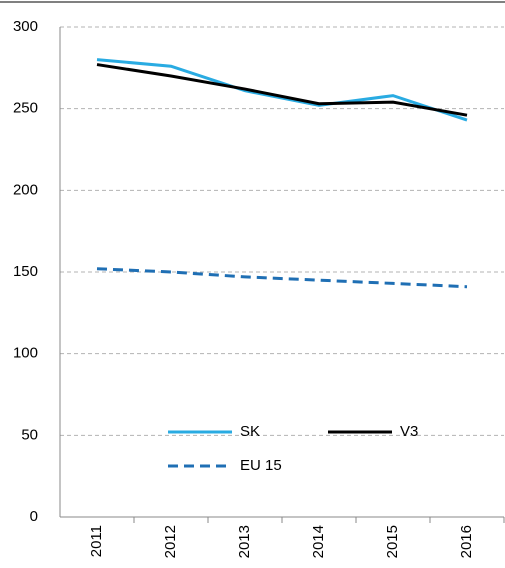 This screenshot has width=505, height=568. I want to click on y-tick-label: 100, so click(25, 353).